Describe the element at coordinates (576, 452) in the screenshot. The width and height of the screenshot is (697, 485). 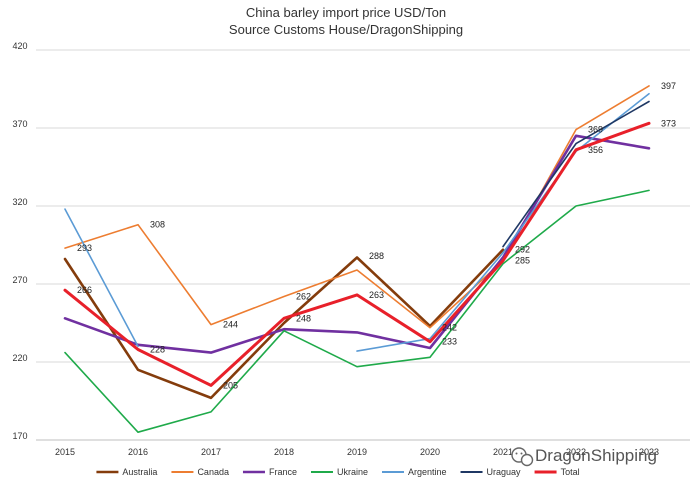
I see `x-tick-label: 2022` at that location.